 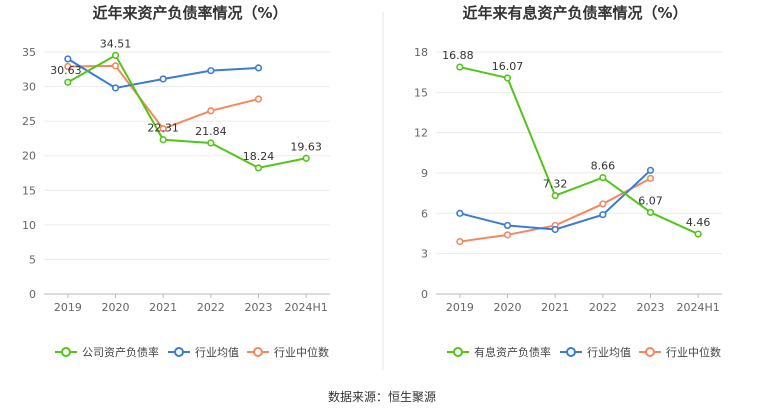 What do you see at coordinates (421, 52) in the screenshot?
I see `y-tick-label: 18` at bounding box center [421, 52].